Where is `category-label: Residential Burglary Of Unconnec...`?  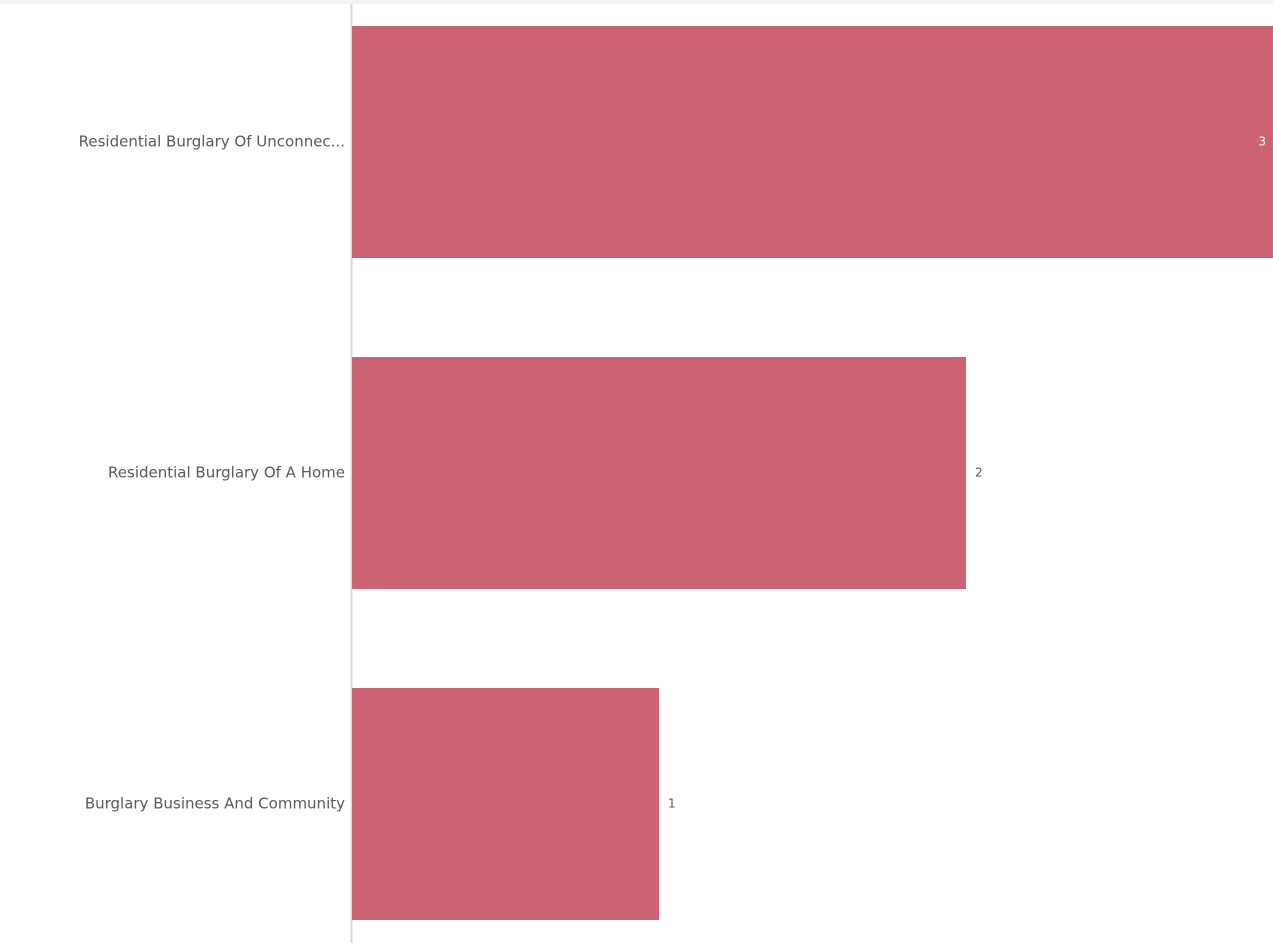 category-label: Residential Burglary Of Unconnec... is located at coordinates (212, 142).